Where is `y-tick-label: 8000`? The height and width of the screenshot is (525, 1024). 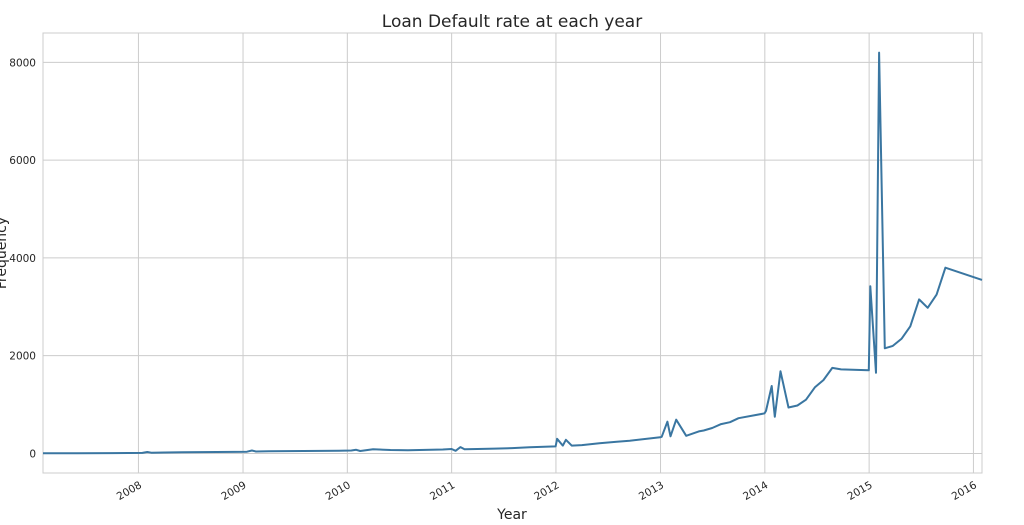
y-tick-label: 8000 is located at coordinates (22, 63).